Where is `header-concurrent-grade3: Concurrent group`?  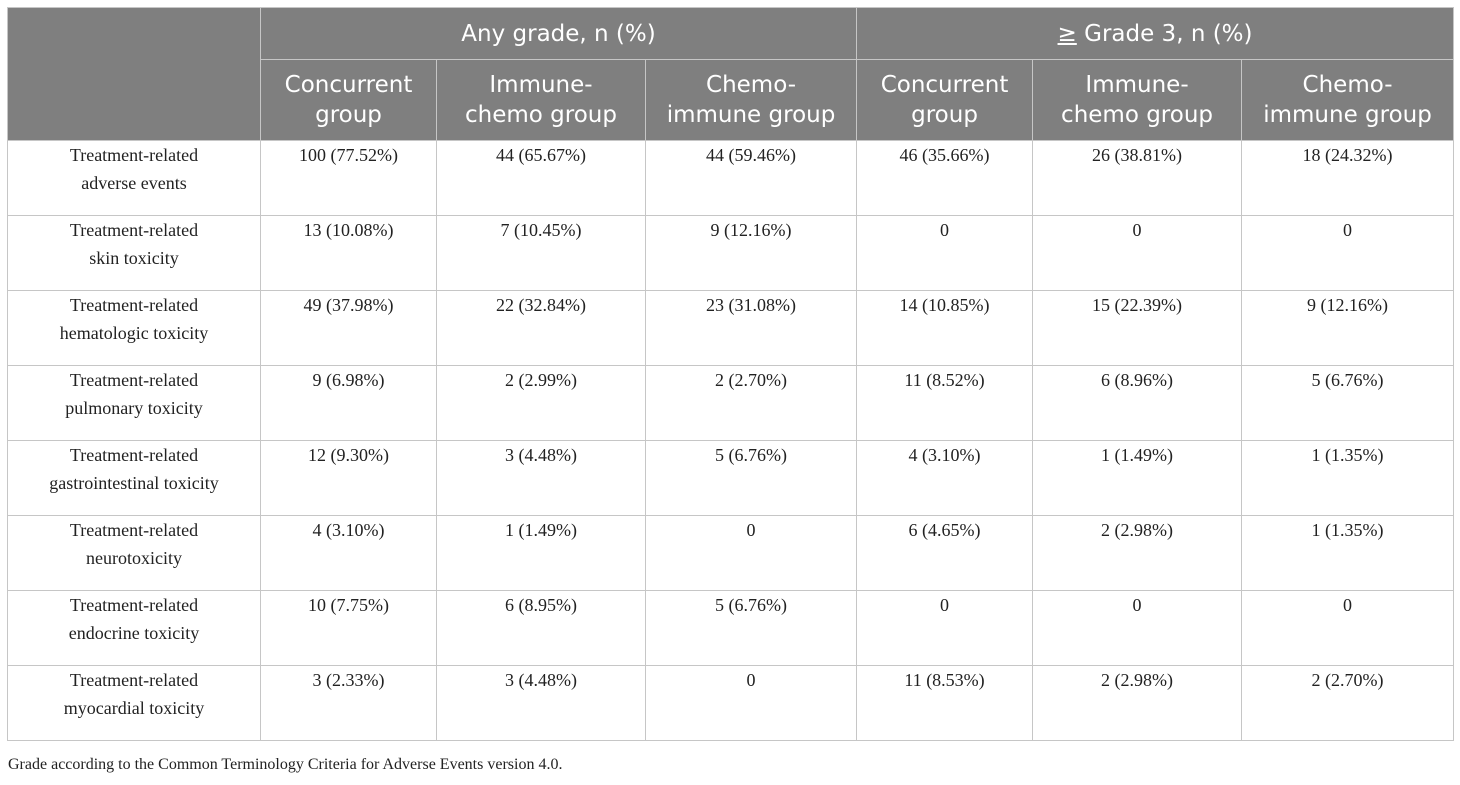 header-concurrent-grade3: Concurrent group is located at coordinates (945, 100).